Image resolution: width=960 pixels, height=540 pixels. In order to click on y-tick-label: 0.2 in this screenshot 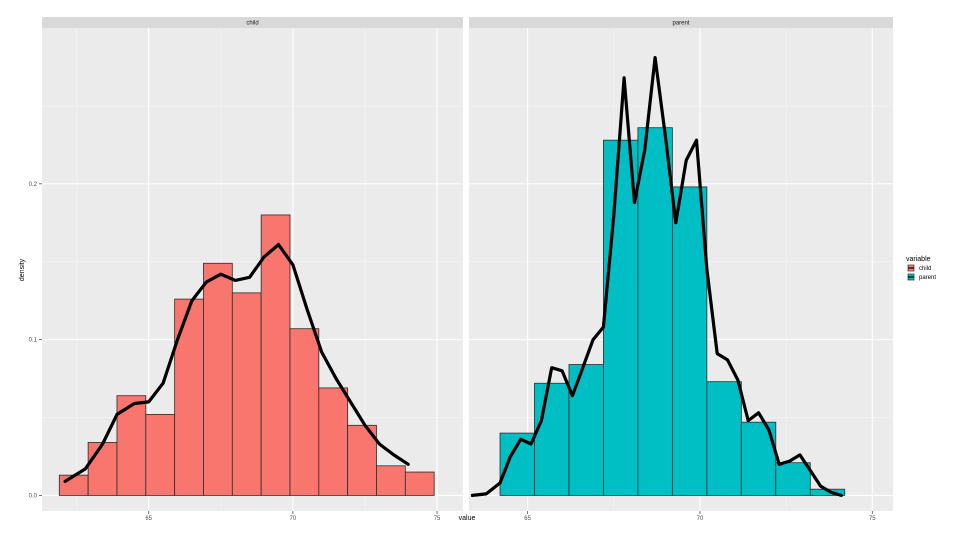, I will do `click(33, 185)`.